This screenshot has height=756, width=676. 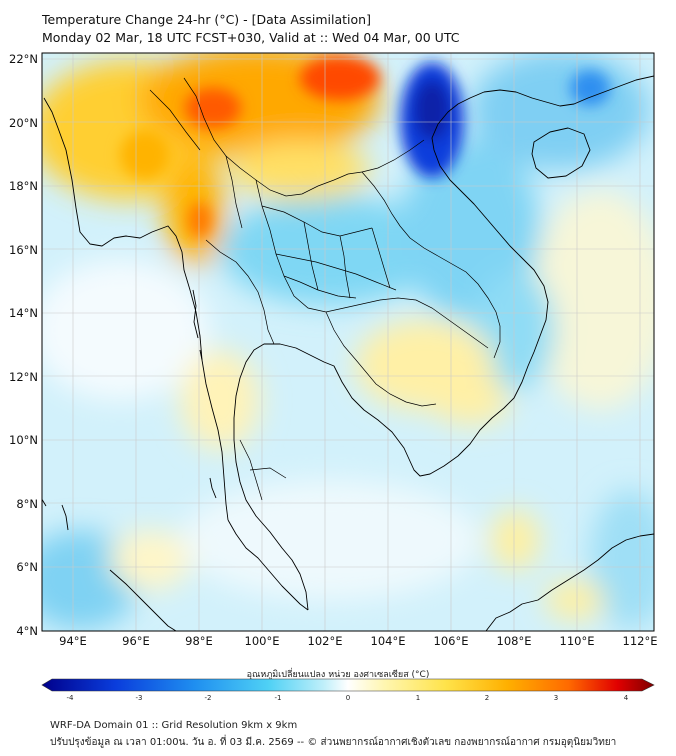 What do you see at coordinates (208, 698) in the screenshot?
I see `colorbar-tick: -2` at bounding box center [208, 698].